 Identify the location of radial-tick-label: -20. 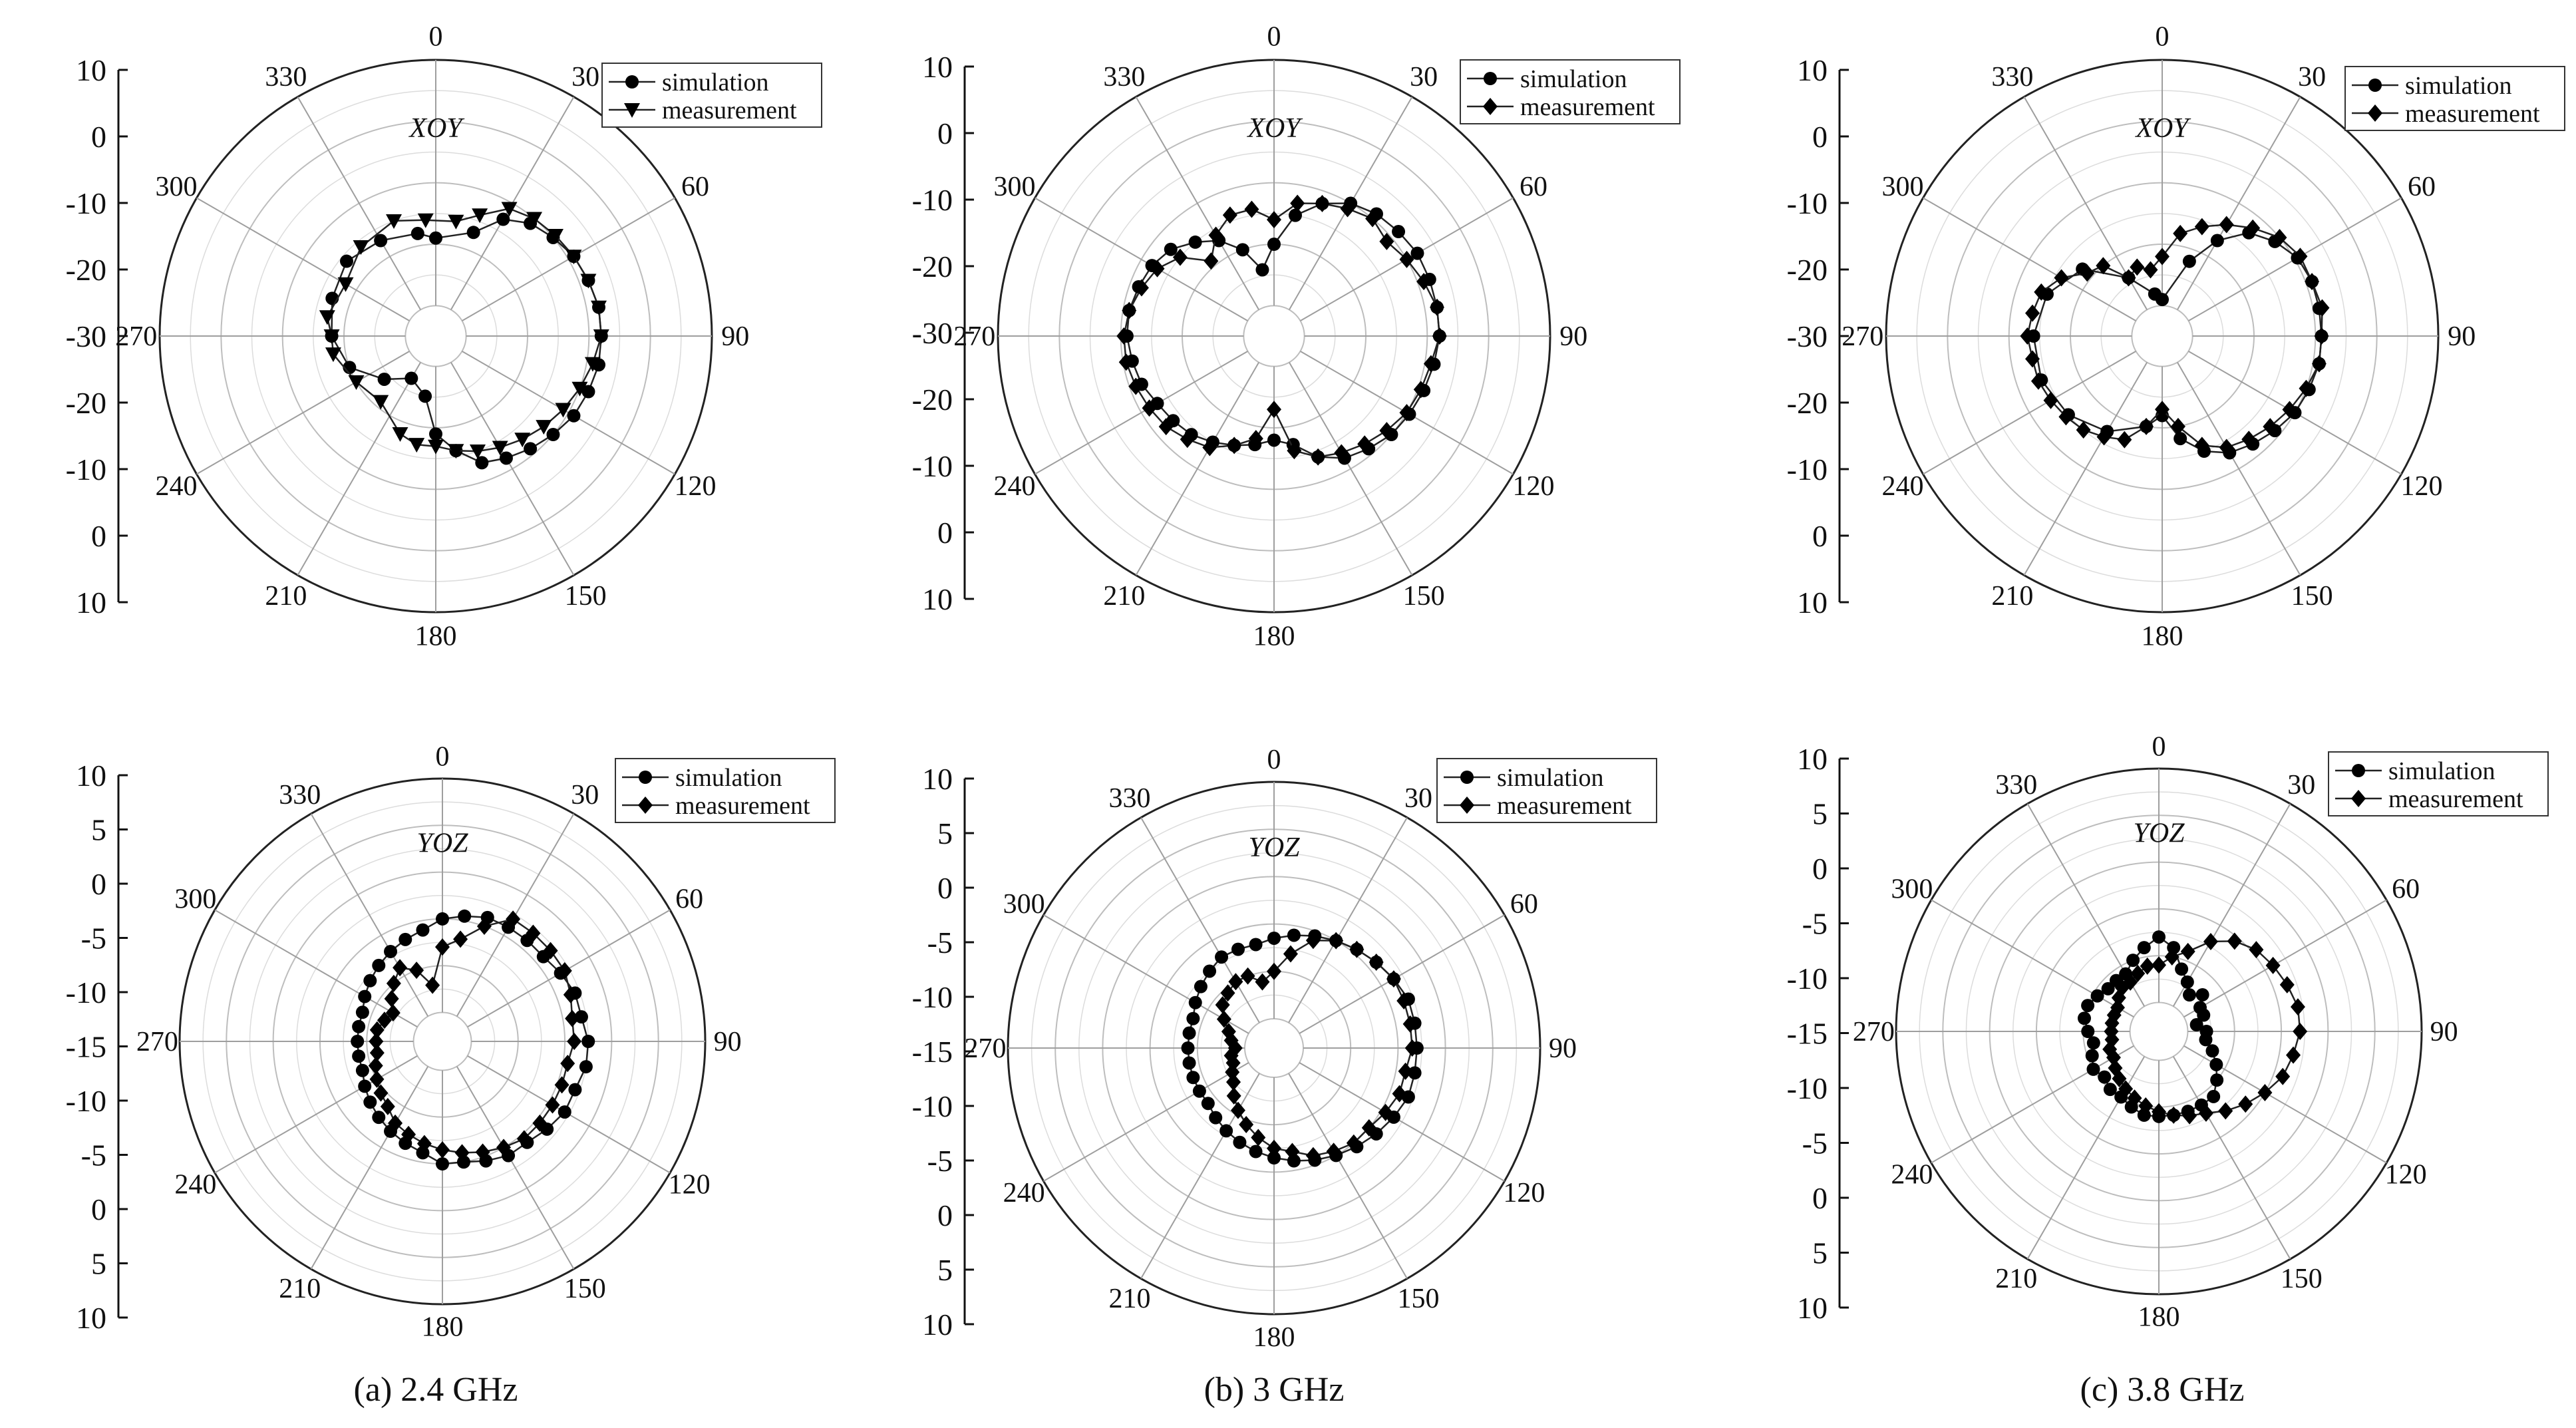
(86, 403).